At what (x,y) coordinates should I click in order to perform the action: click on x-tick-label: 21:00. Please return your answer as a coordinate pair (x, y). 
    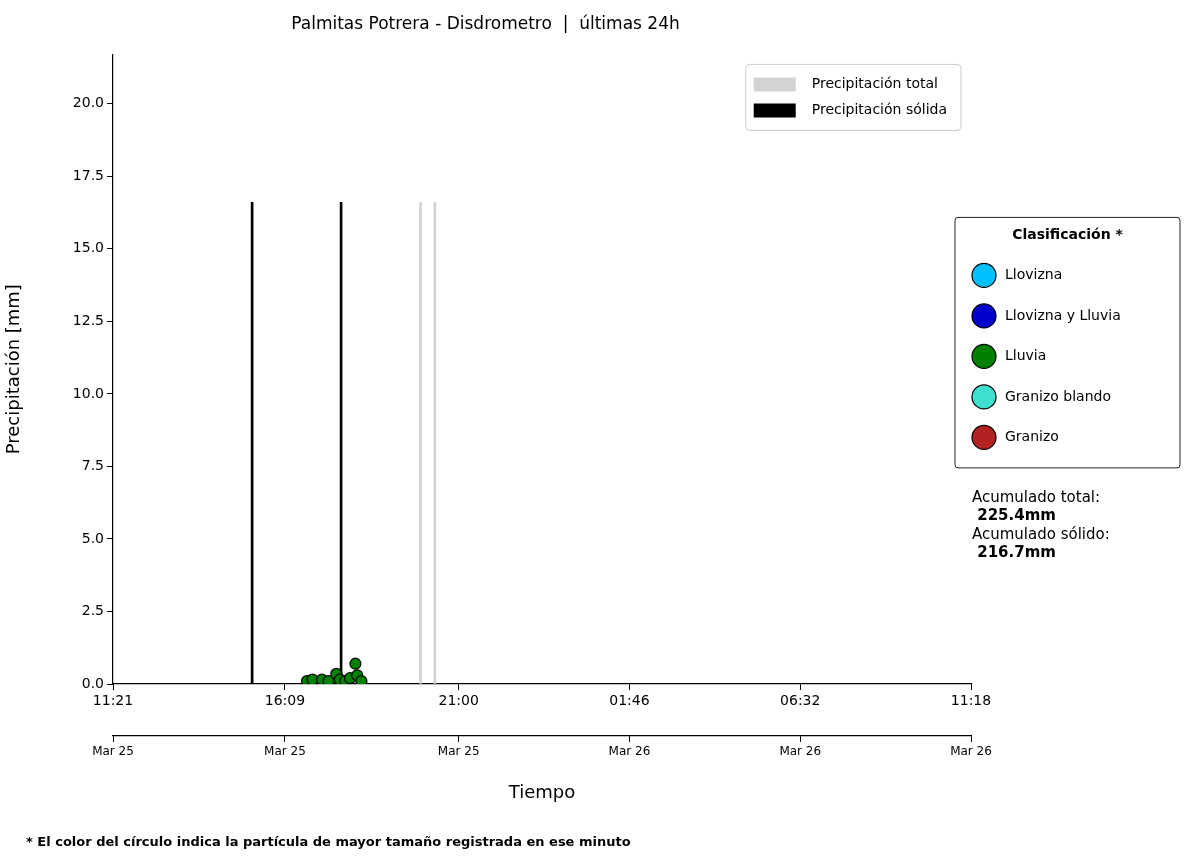
    Looking at the image, I should click on (458, 700).